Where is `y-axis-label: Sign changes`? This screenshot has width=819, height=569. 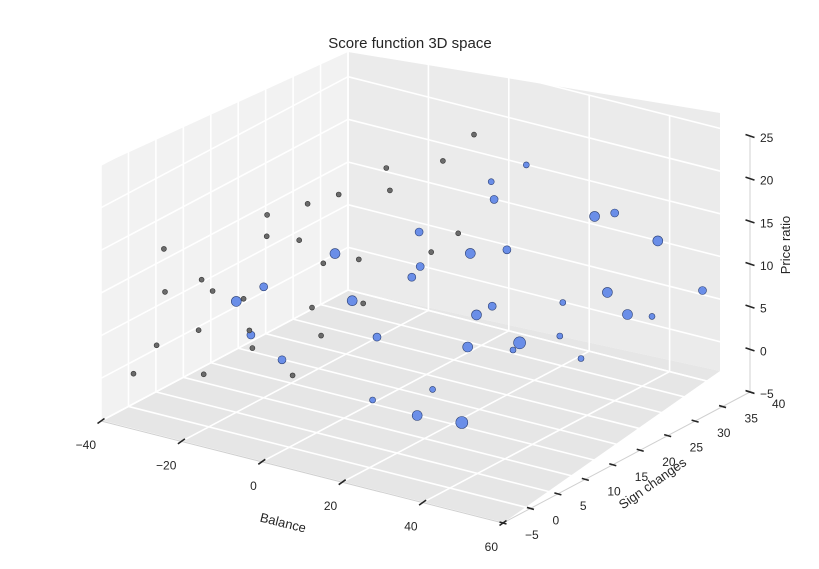
y-axis-label: Sign changes is located at coordinates (653, 483).